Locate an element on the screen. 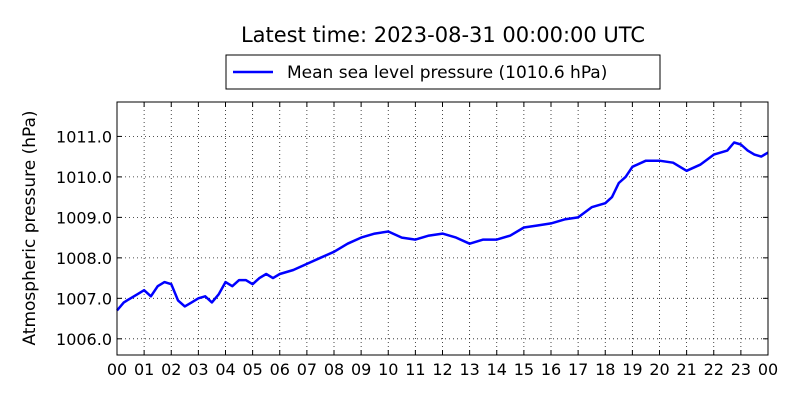  y-tick-label: 1011.0 is located at coordinates (84, 136).